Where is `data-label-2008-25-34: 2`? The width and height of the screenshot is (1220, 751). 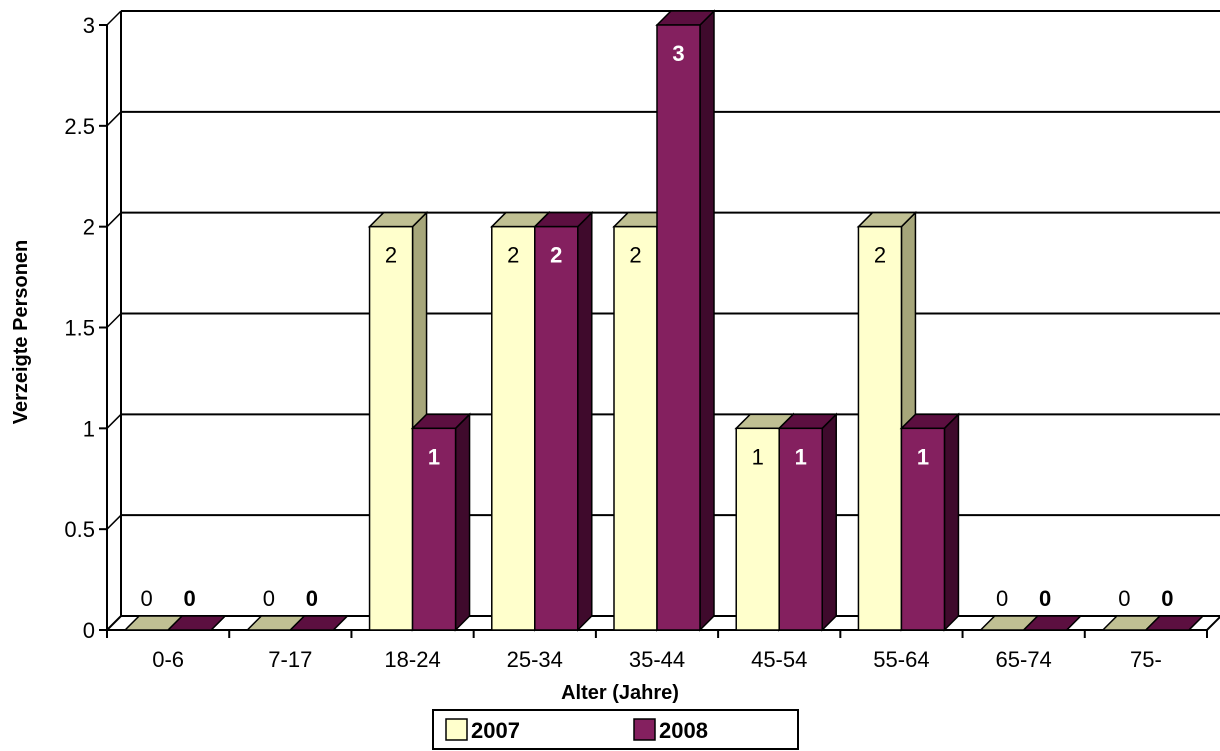
data-label-2008-25-34: 2 is located at coordinates (556, 255).